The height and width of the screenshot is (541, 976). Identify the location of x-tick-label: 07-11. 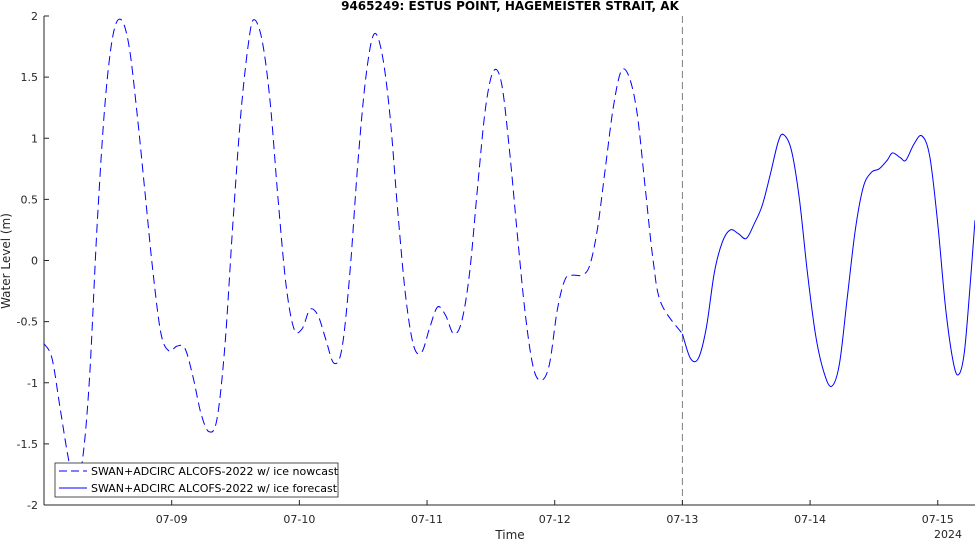
(427, 519).